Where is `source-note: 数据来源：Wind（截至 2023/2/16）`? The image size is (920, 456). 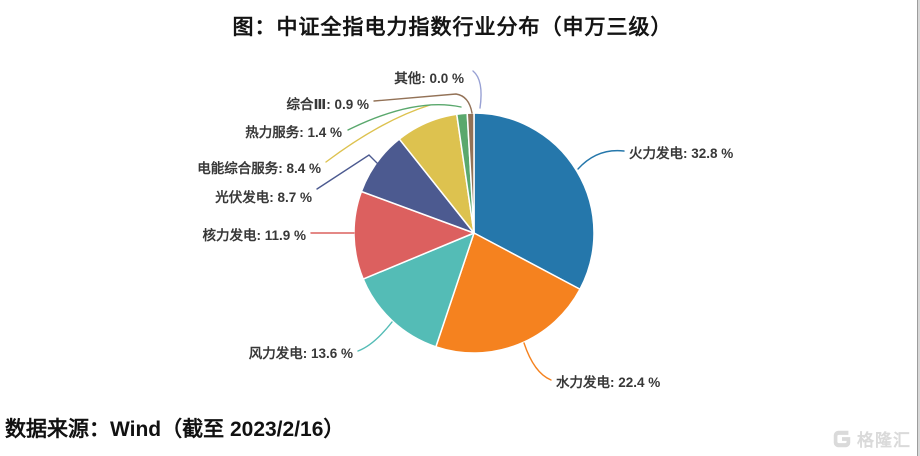 source-note: 数据来源：Wind（截至 2023/2/16） is located at coordinates (174, 428).